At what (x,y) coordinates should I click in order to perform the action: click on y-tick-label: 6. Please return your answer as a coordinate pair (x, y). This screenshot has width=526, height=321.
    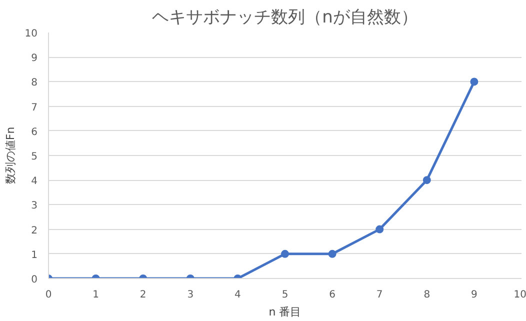
    Looking at the image, I should click on (34, 132).